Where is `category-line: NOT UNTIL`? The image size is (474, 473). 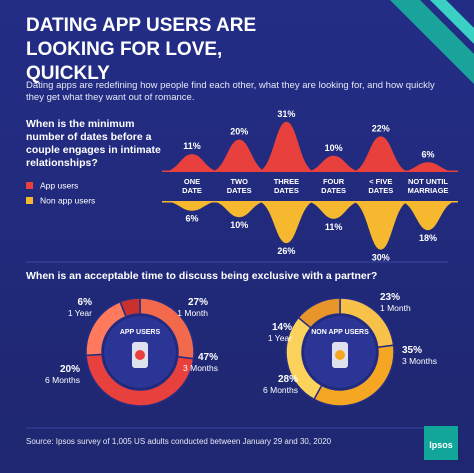
category-line: NOT UNTIL is located at coordinates (428, 181).